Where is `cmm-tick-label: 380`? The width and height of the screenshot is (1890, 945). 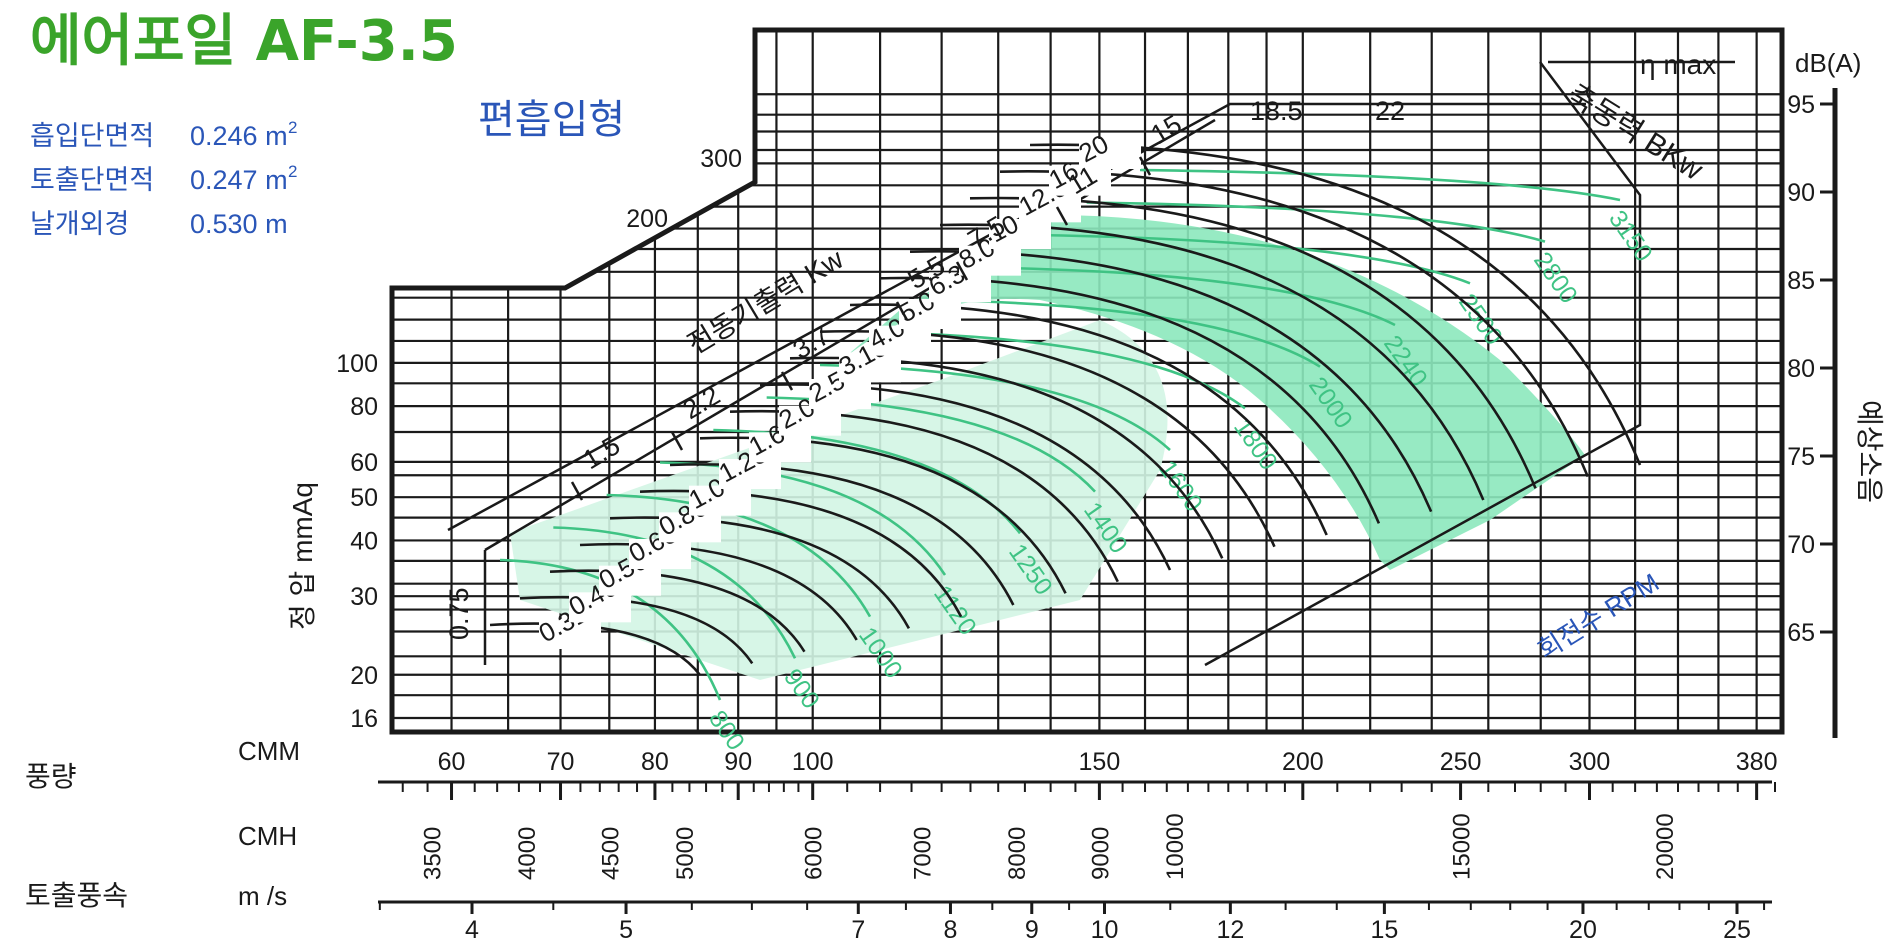 cmm-tick-label: 380 is located at coordinates (1757, 762).